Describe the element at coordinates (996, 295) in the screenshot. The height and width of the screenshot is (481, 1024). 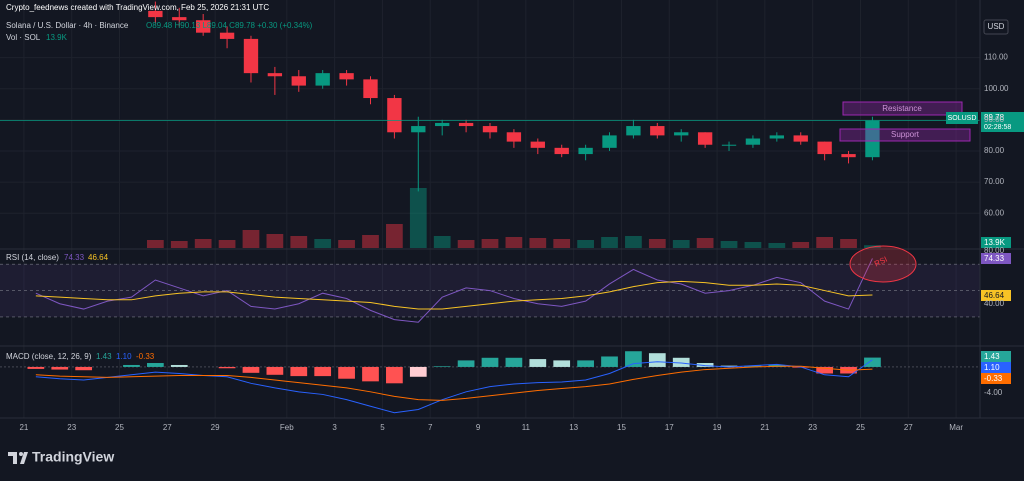
I see `rsi-ma-tag` at that location.